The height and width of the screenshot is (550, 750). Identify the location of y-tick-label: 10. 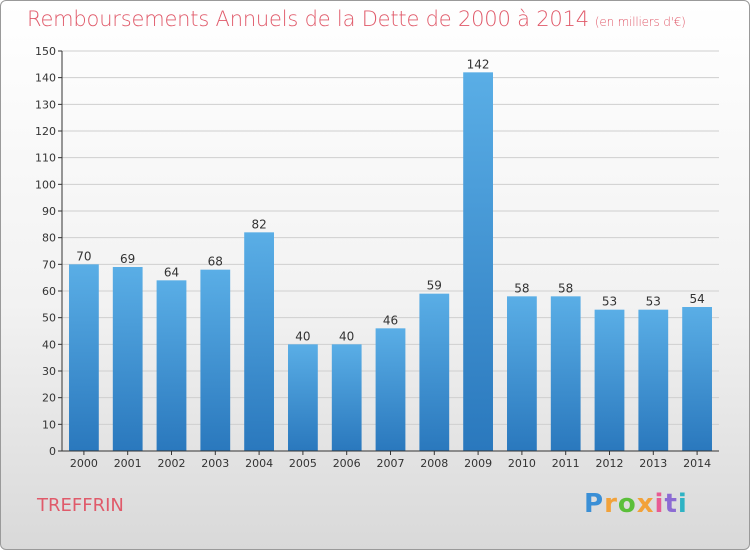
(49, 424).